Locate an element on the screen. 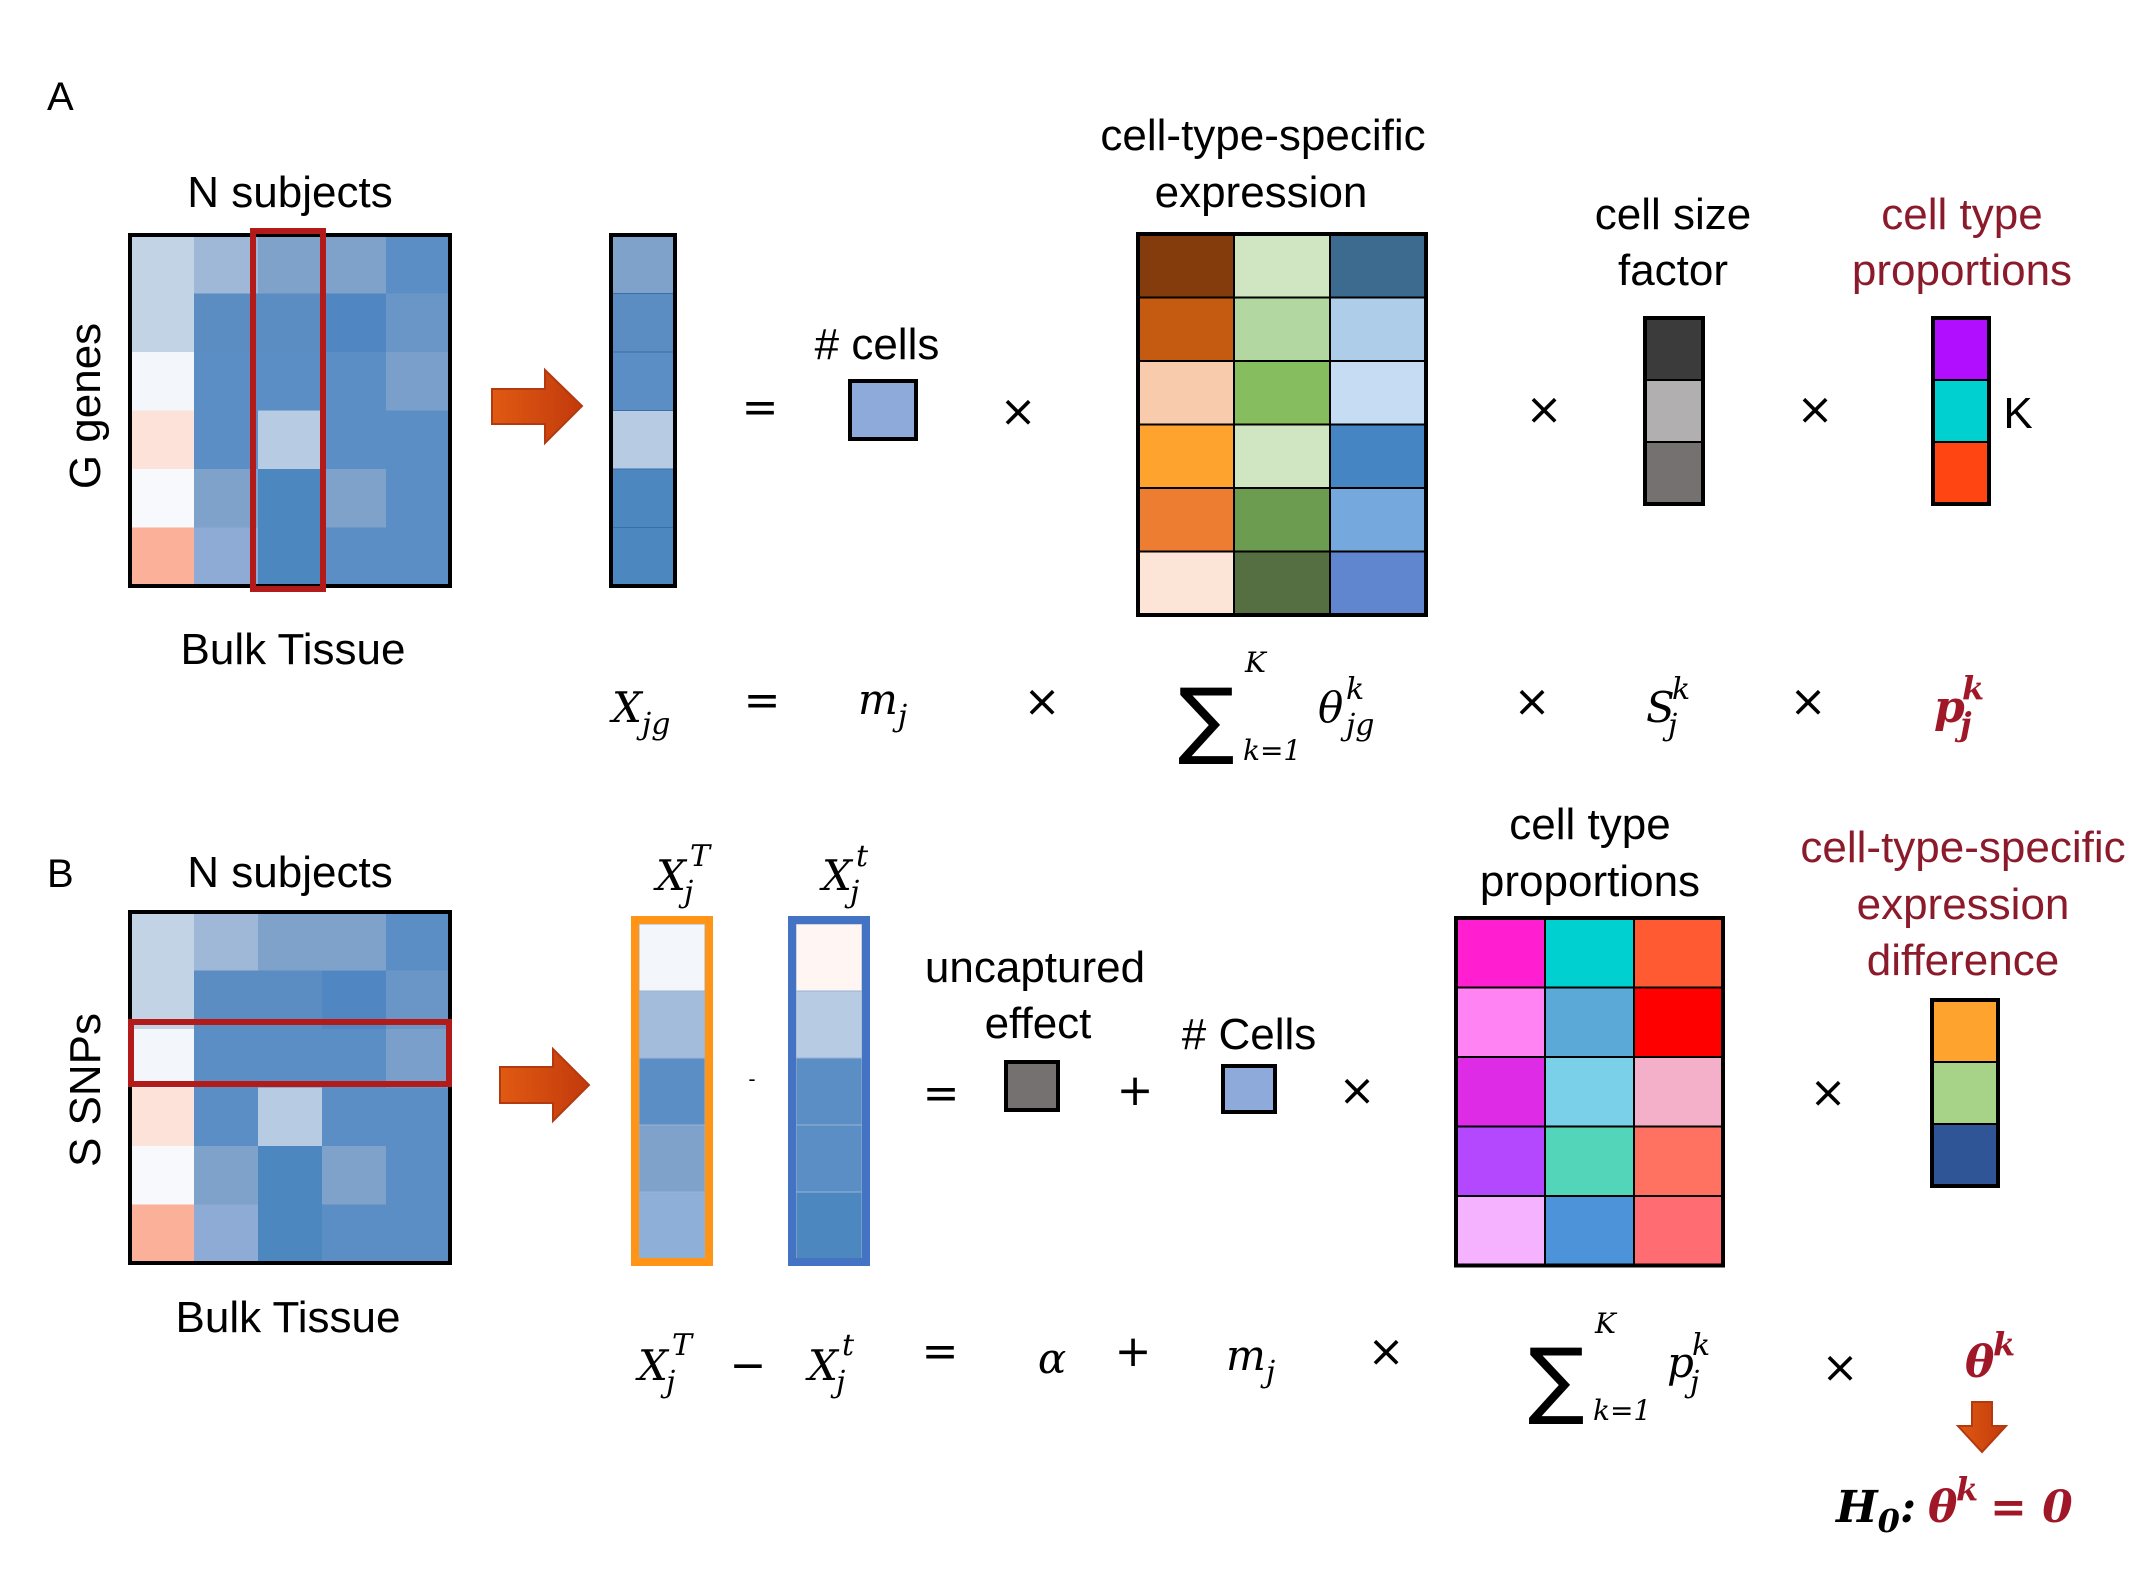 The image size is (2152, 1579). panel-a-times-1: × is located at coordinates (1018, 411).